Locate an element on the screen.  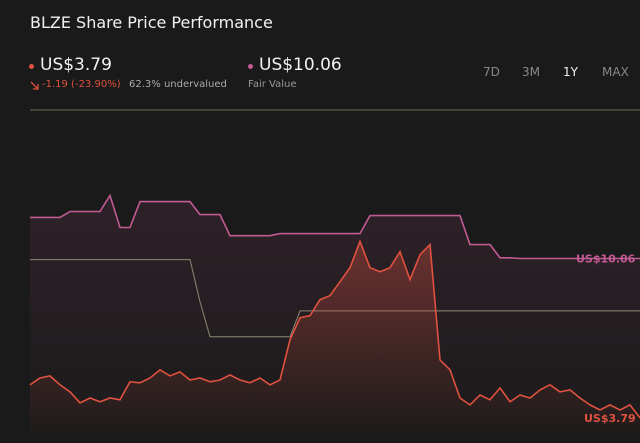
price: US$3.79 is located at coordinates (76, 65).